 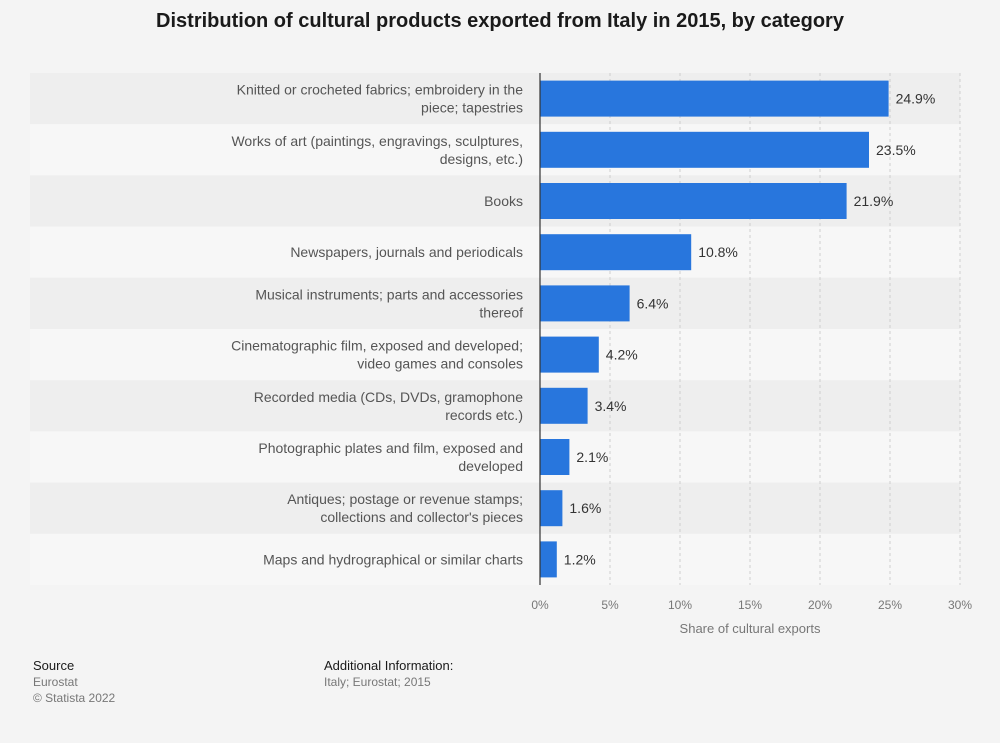 I want to click on category-label: developed, so click(x=490, y=466).